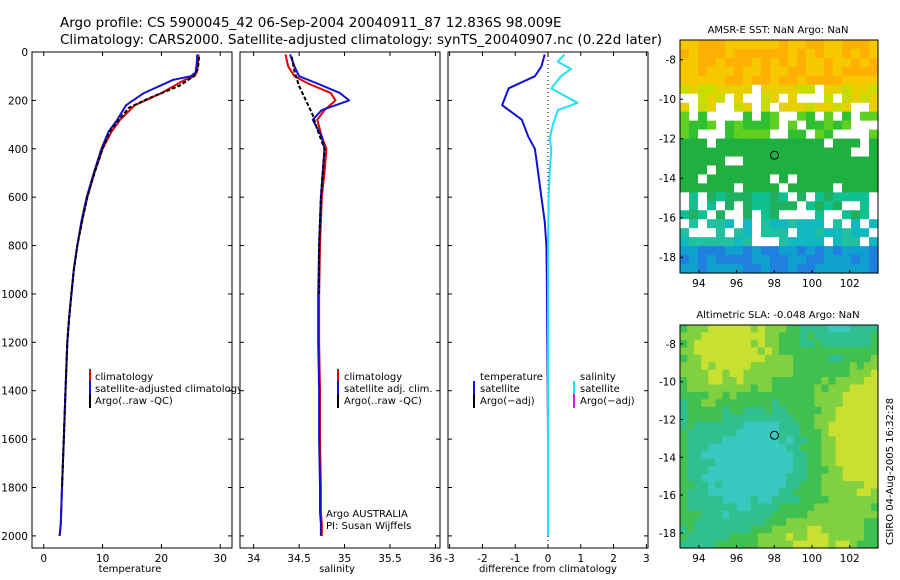 This screenshot has width=900, height=580. Describe the element at coordinates (14, 537) in the screenshot. I see `y-tick-label: 2000` at that location.